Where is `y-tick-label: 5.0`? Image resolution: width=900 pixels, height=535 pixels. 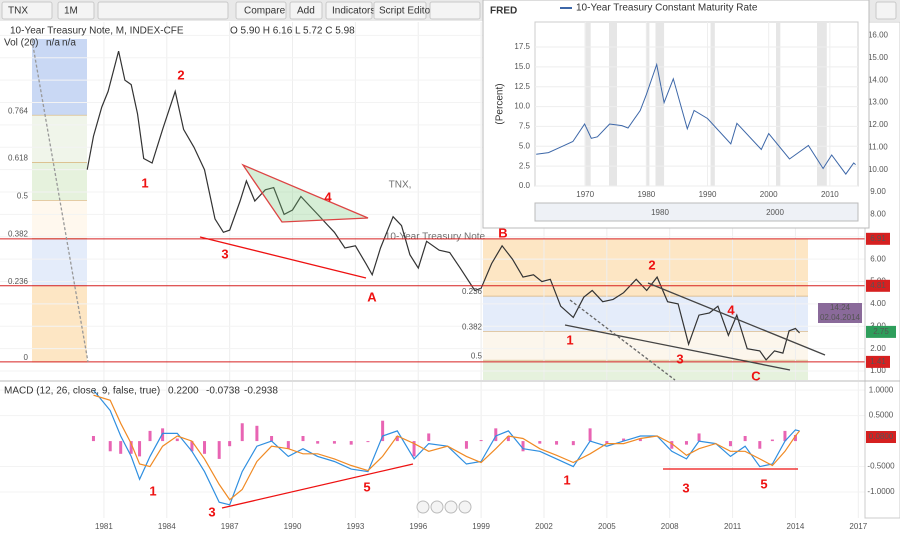 y-tick-label: 5.0 is located at coordinates (525, 145).